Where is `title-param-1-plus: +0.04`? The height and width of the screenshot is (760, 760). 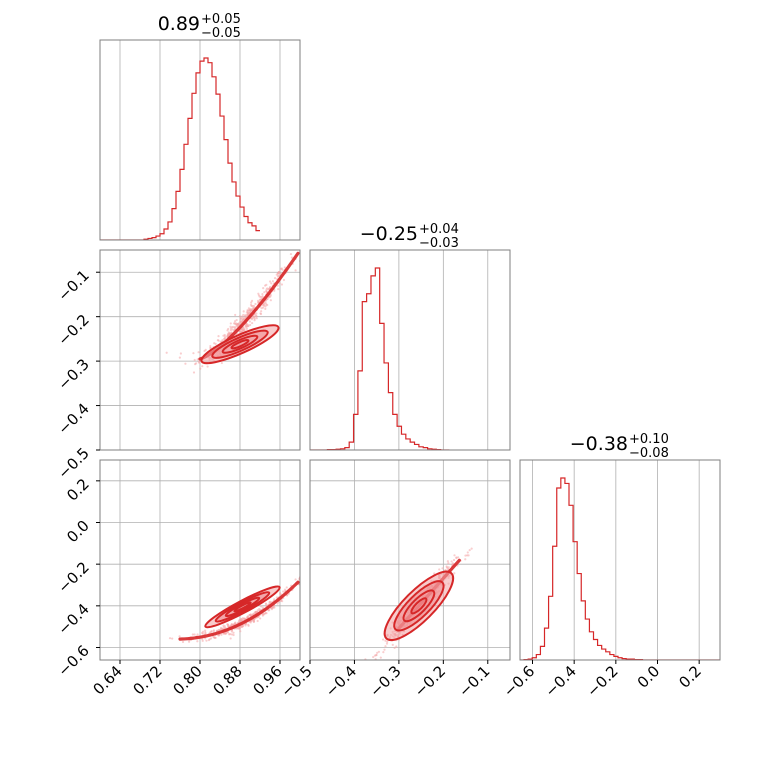
title-param-1-plus: +0.04 is located at coordinates (439, 229).